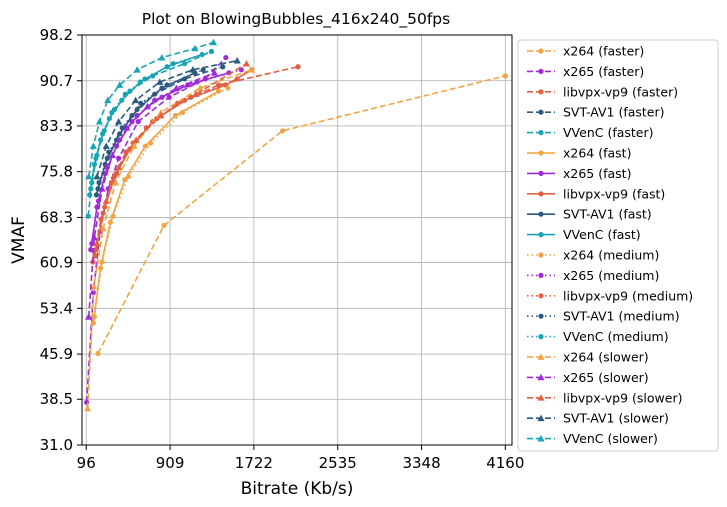 The image size is (727, 507). What do you see at coordinates (597, 173) in the screenshot?
I see `legend-label: x265 (fast)` at bounding box center [597, 173].